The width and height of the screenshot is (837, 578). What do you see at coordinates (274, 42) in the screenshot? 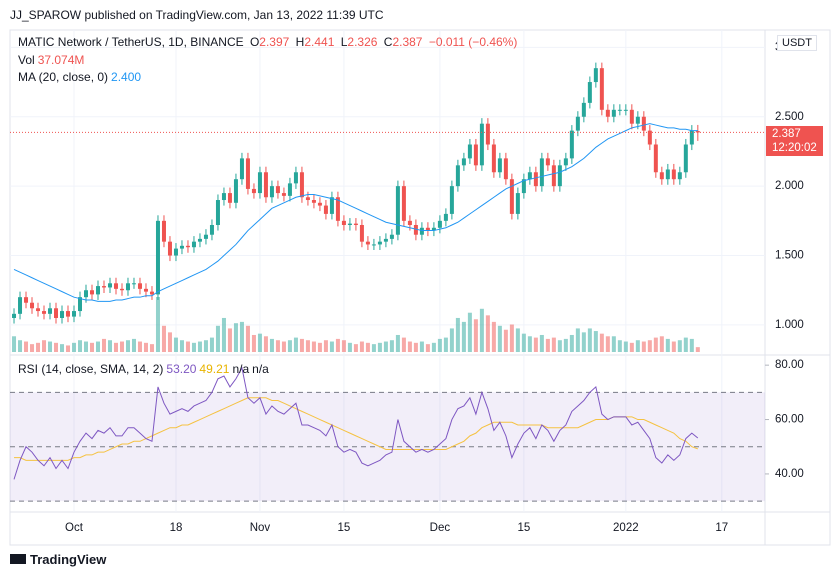
I see `o-value: 2.397` at bounding box center [274, 42].